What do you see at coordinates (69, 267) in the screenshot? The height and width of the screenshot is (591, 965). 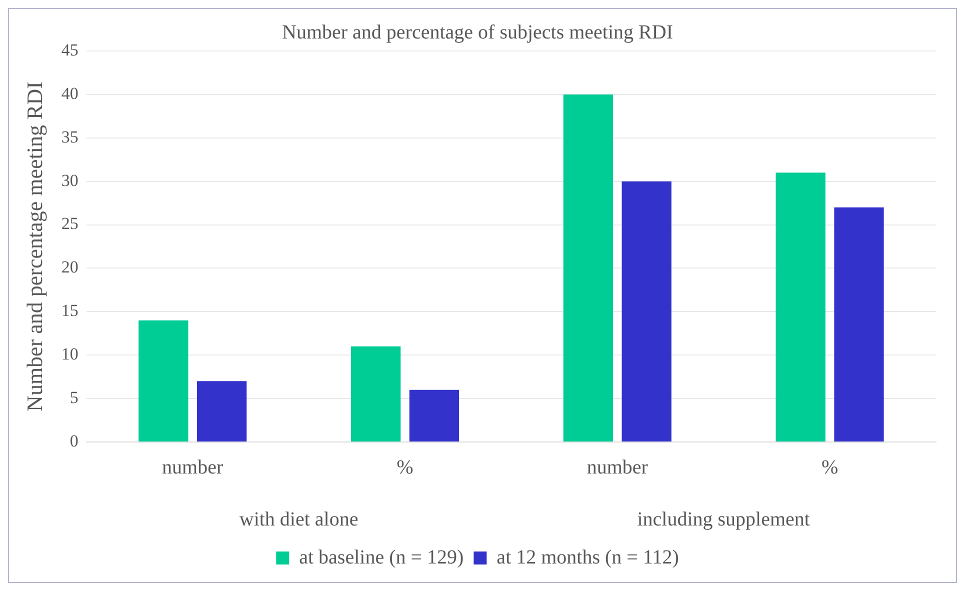 I see `y-tick-label: 20` at bounding box center [69, 267].